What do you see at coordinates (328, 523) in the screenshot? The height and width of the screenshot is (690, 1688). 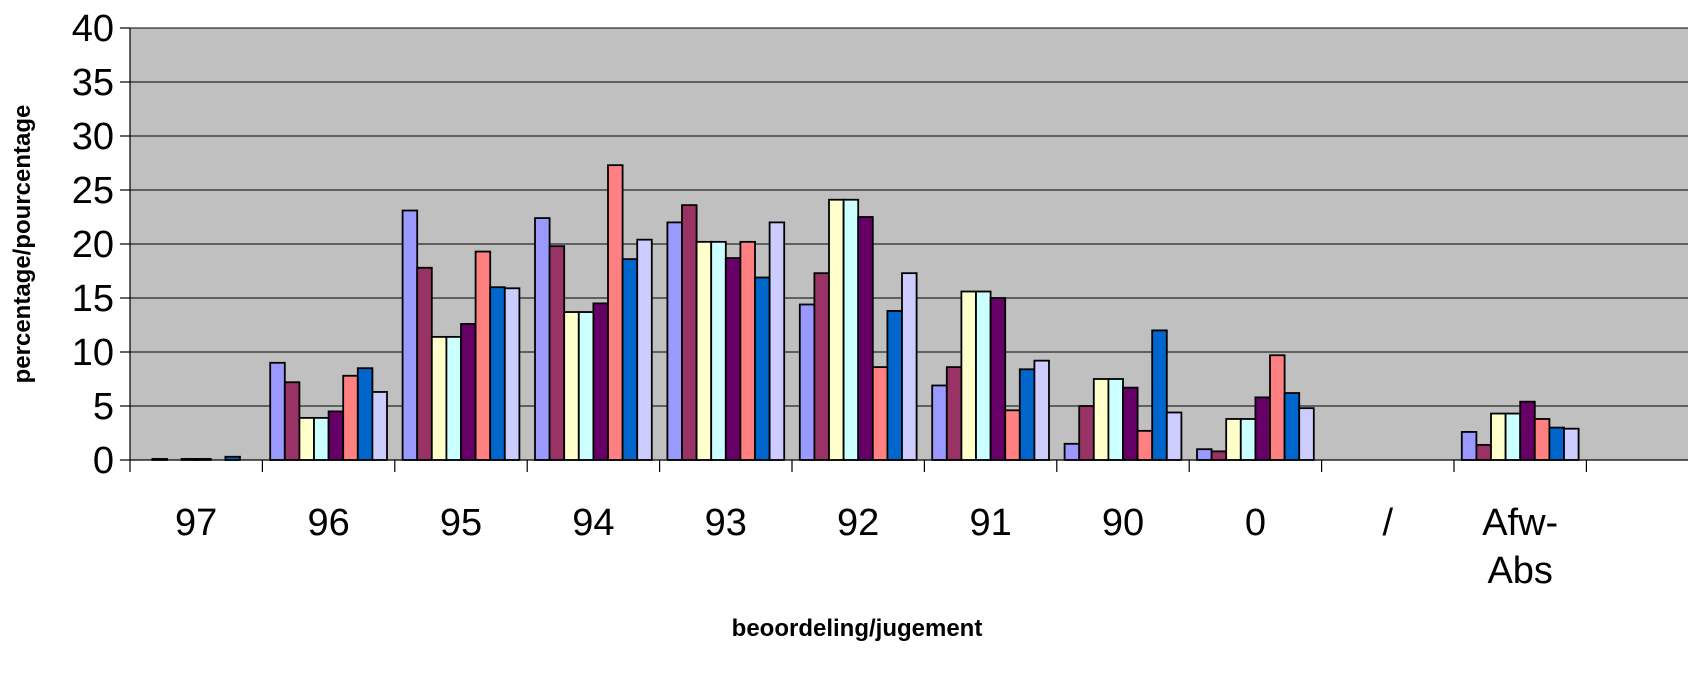 I see `x-tick-label: 96` at bounding box center [328, 523].